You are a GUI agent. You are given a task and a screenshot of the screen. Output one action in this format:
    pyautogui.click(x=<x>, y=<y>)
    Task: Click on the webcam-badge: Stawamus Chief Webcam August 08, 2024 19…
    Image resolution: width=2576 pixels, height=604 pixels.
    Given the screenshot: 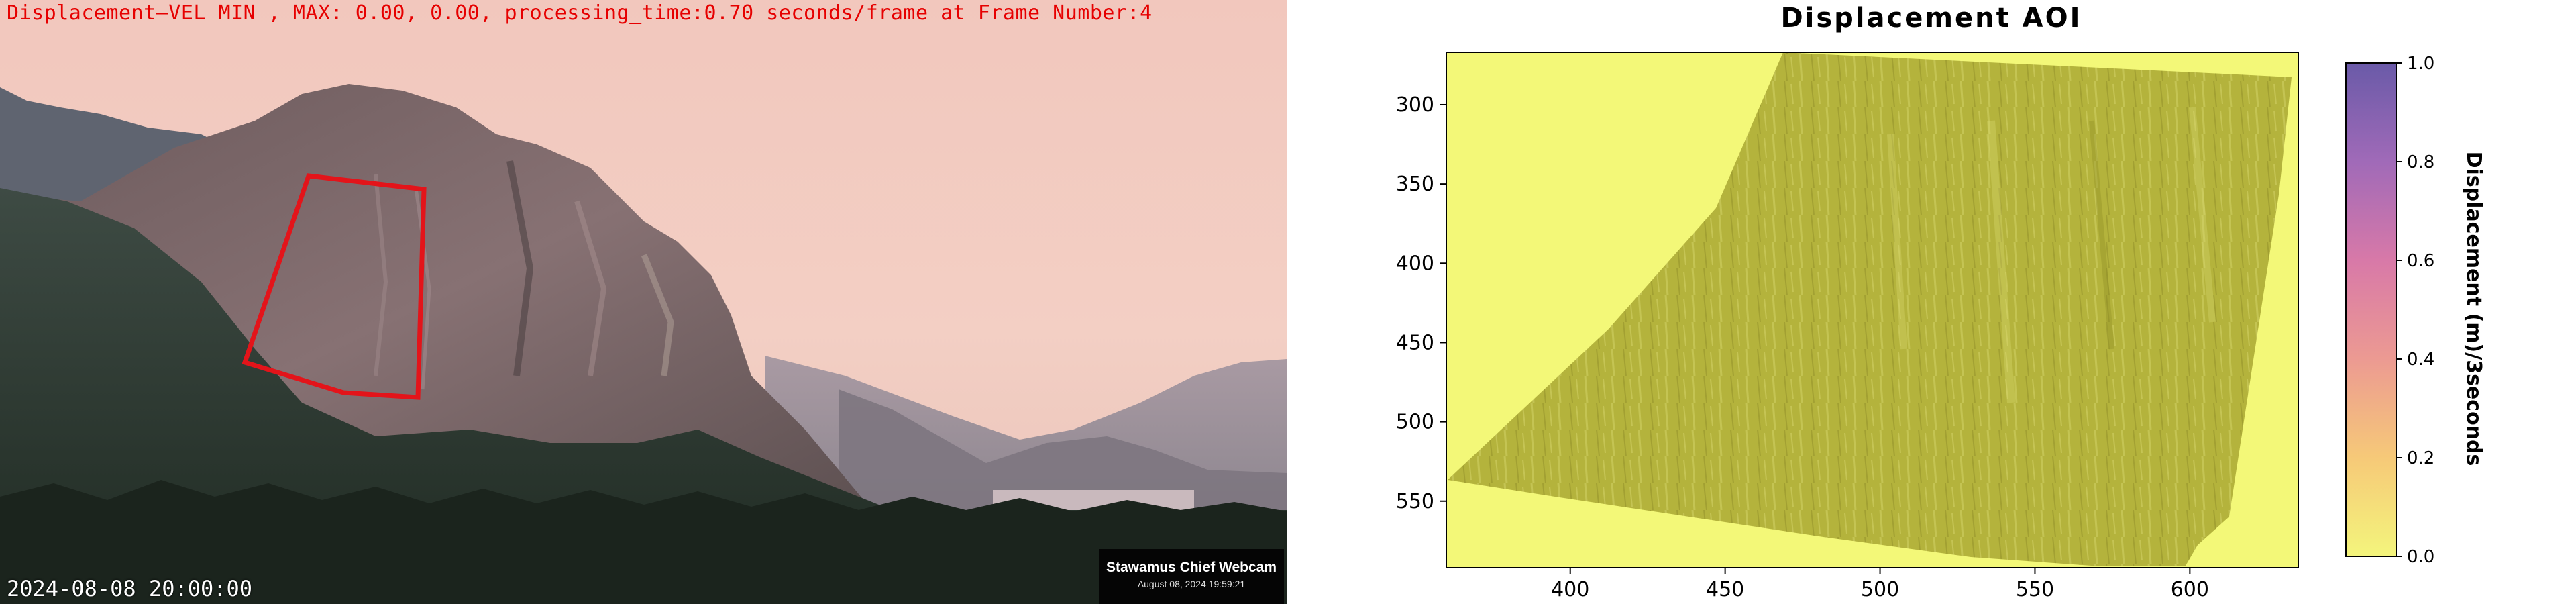 What is the action you would take?
    pyautogui.click(x=1191, y=576)
    